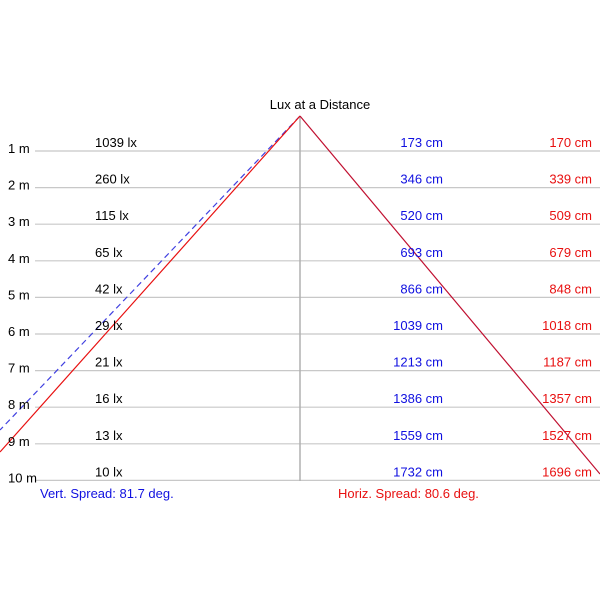 The image size is (600, 605). I want to click on vertical-width-value: 1559 cm, so click(418, 435).